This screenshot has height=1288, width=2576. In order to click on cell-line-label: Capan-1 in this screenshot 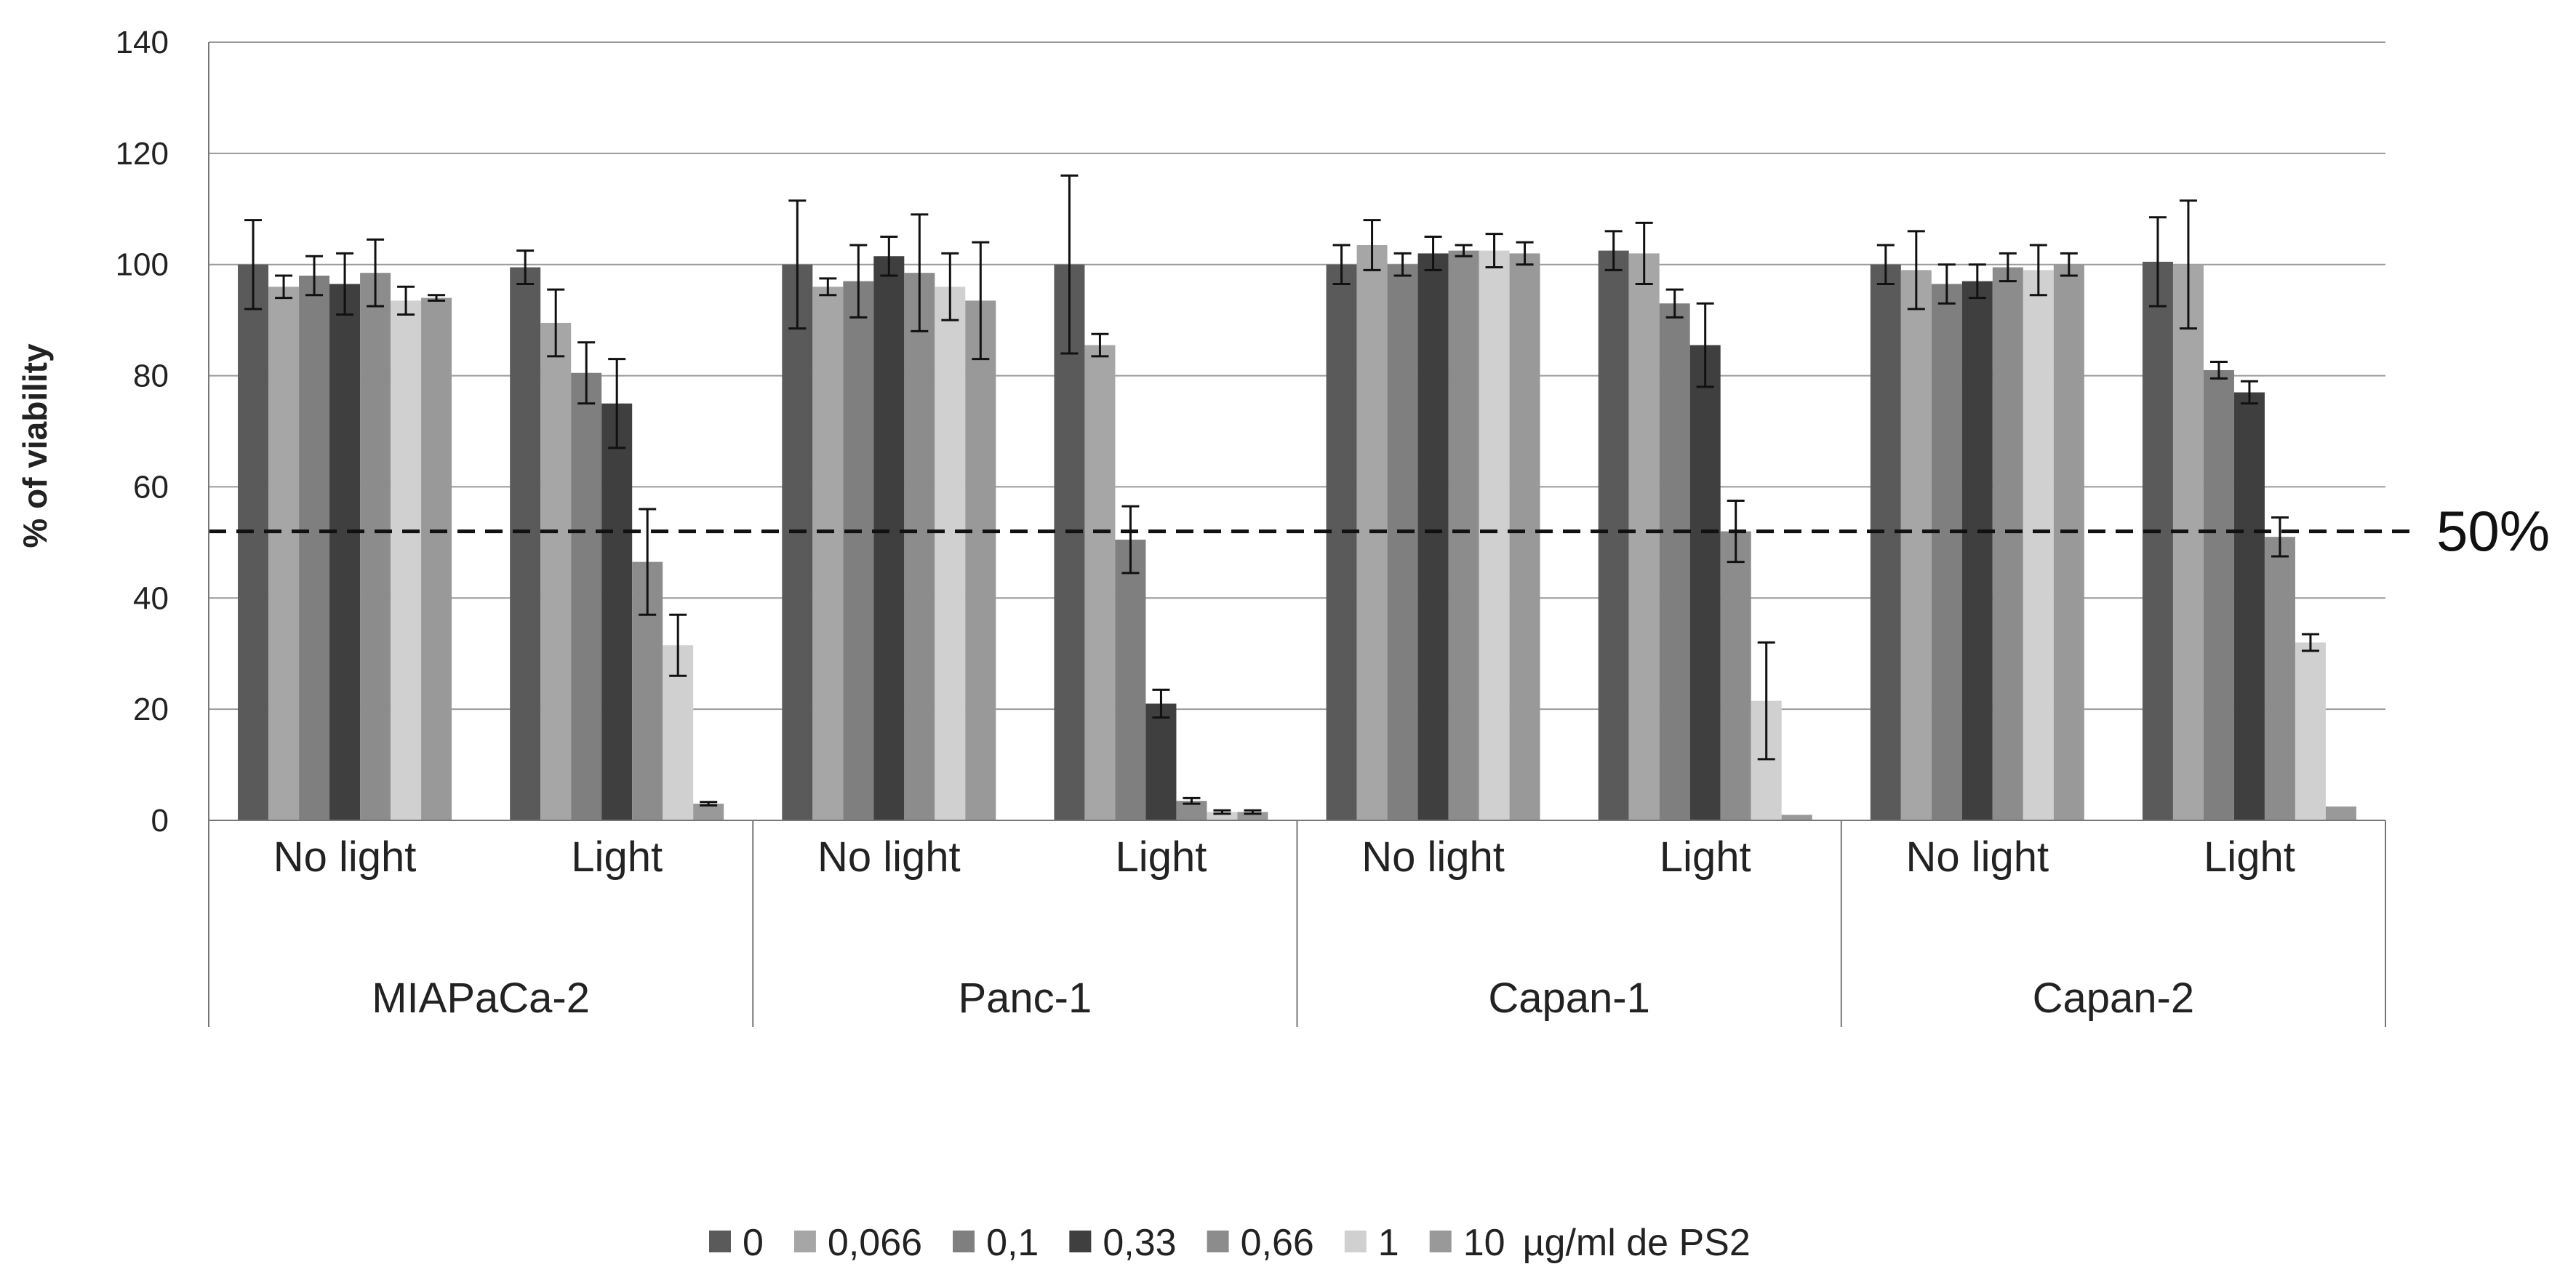, I will do `click(1568, 998)`.